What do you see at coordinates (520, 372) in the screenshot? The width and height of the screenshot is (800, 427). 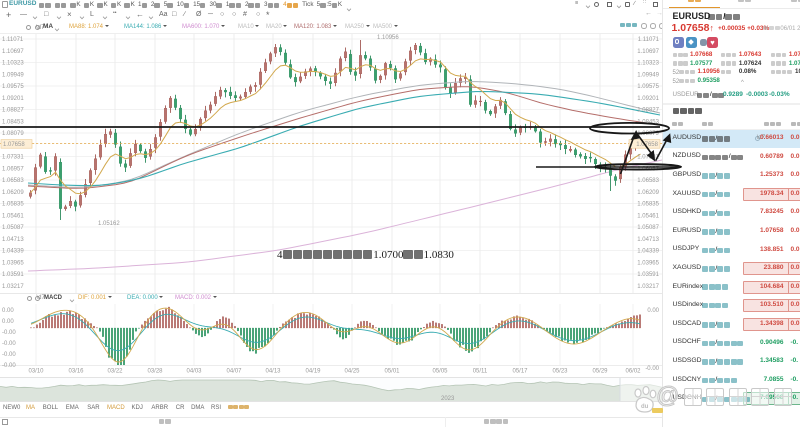 I see `svg-text: 05/17` at bounding box center [520, 372].